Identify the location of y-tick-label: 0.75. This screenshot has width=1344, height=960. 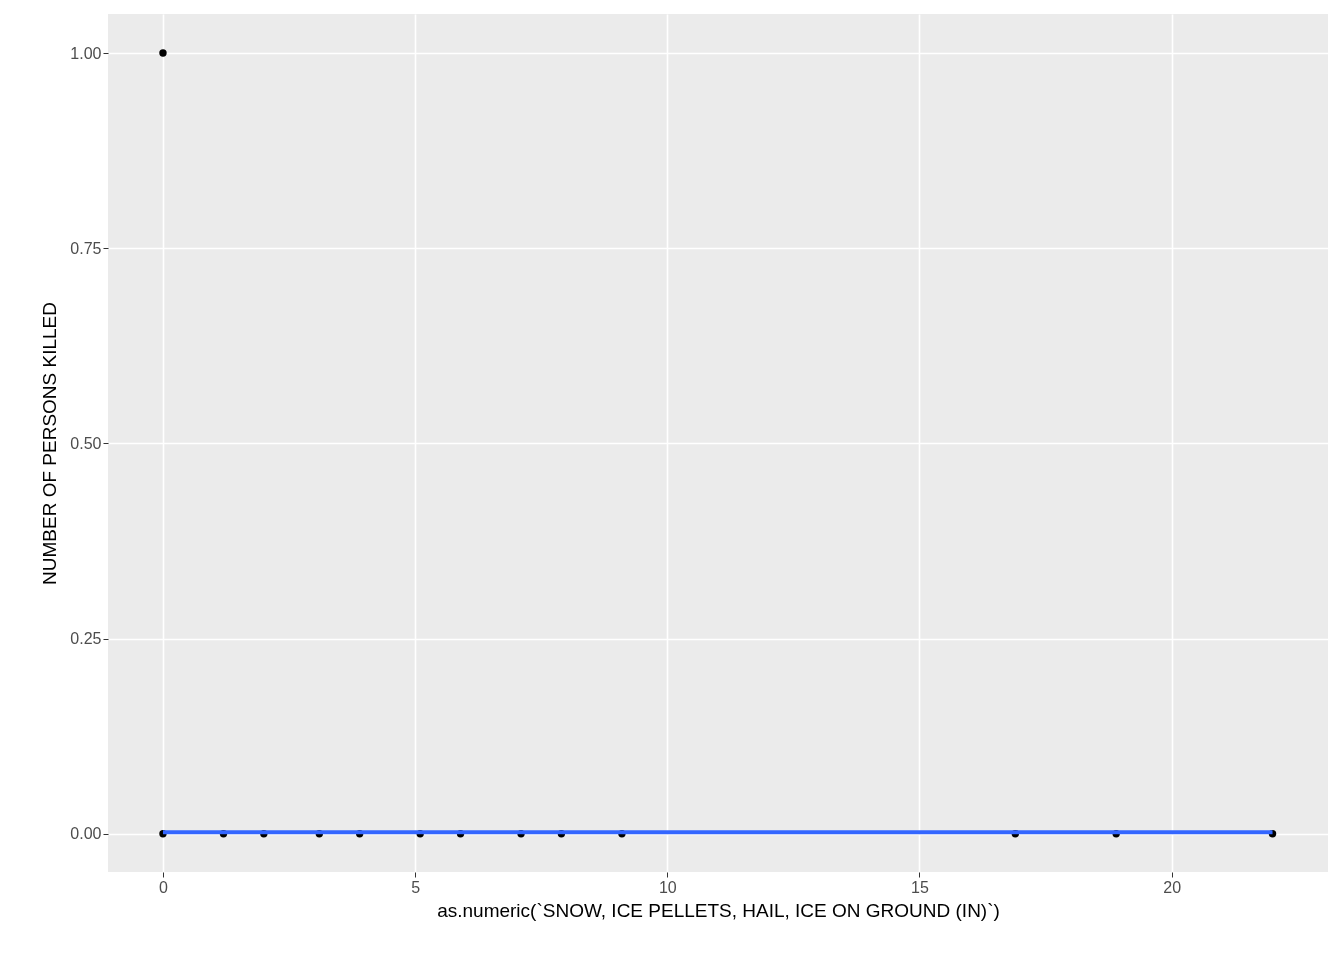
(86, 248).